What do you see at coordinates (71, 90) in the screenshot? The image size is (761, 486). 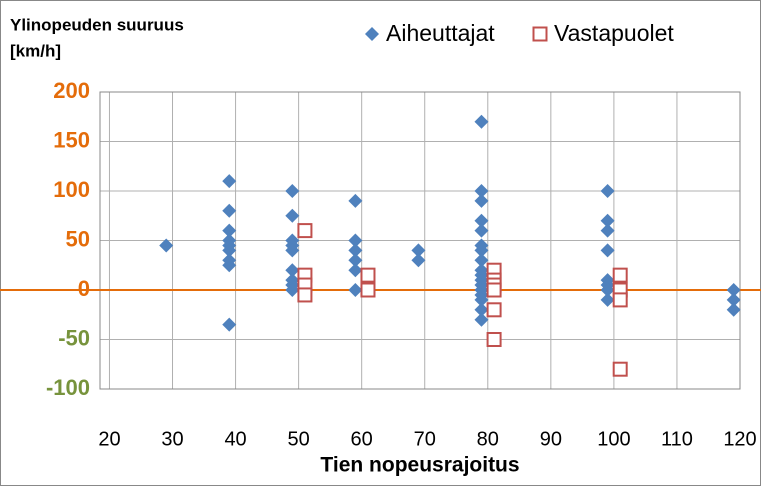 I see `y-tick-label: 200` at bounding box center [71, 90].